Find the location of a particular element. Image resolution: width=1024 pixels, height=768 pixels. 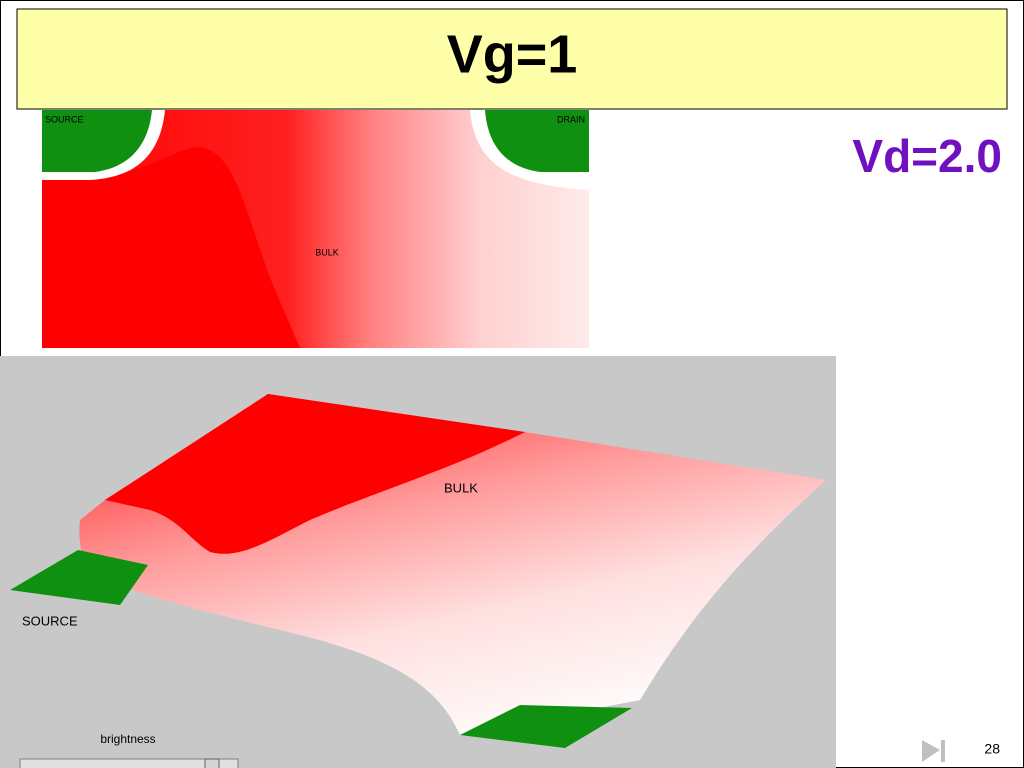

nav-arrow is located at coordinates (931, 751).